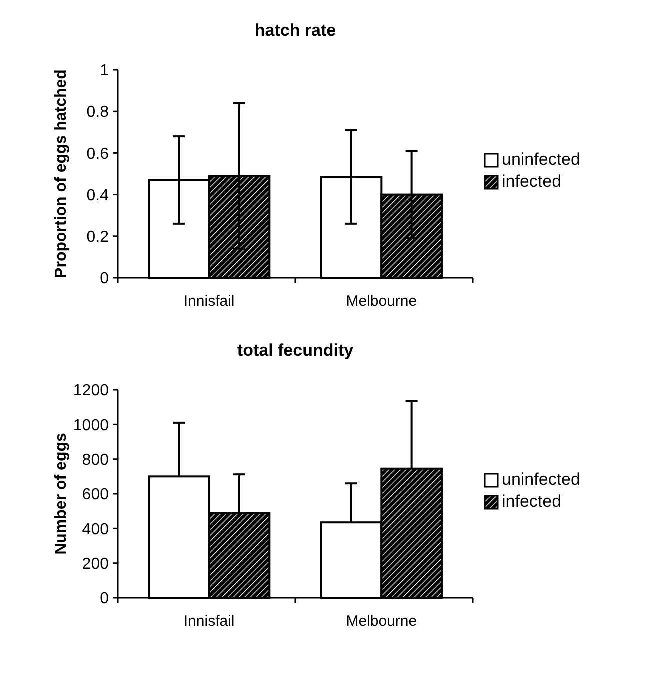  Describe the element at coordinates (96, 495) in the screenshot. I see `y-tick-label: 600` at that location.